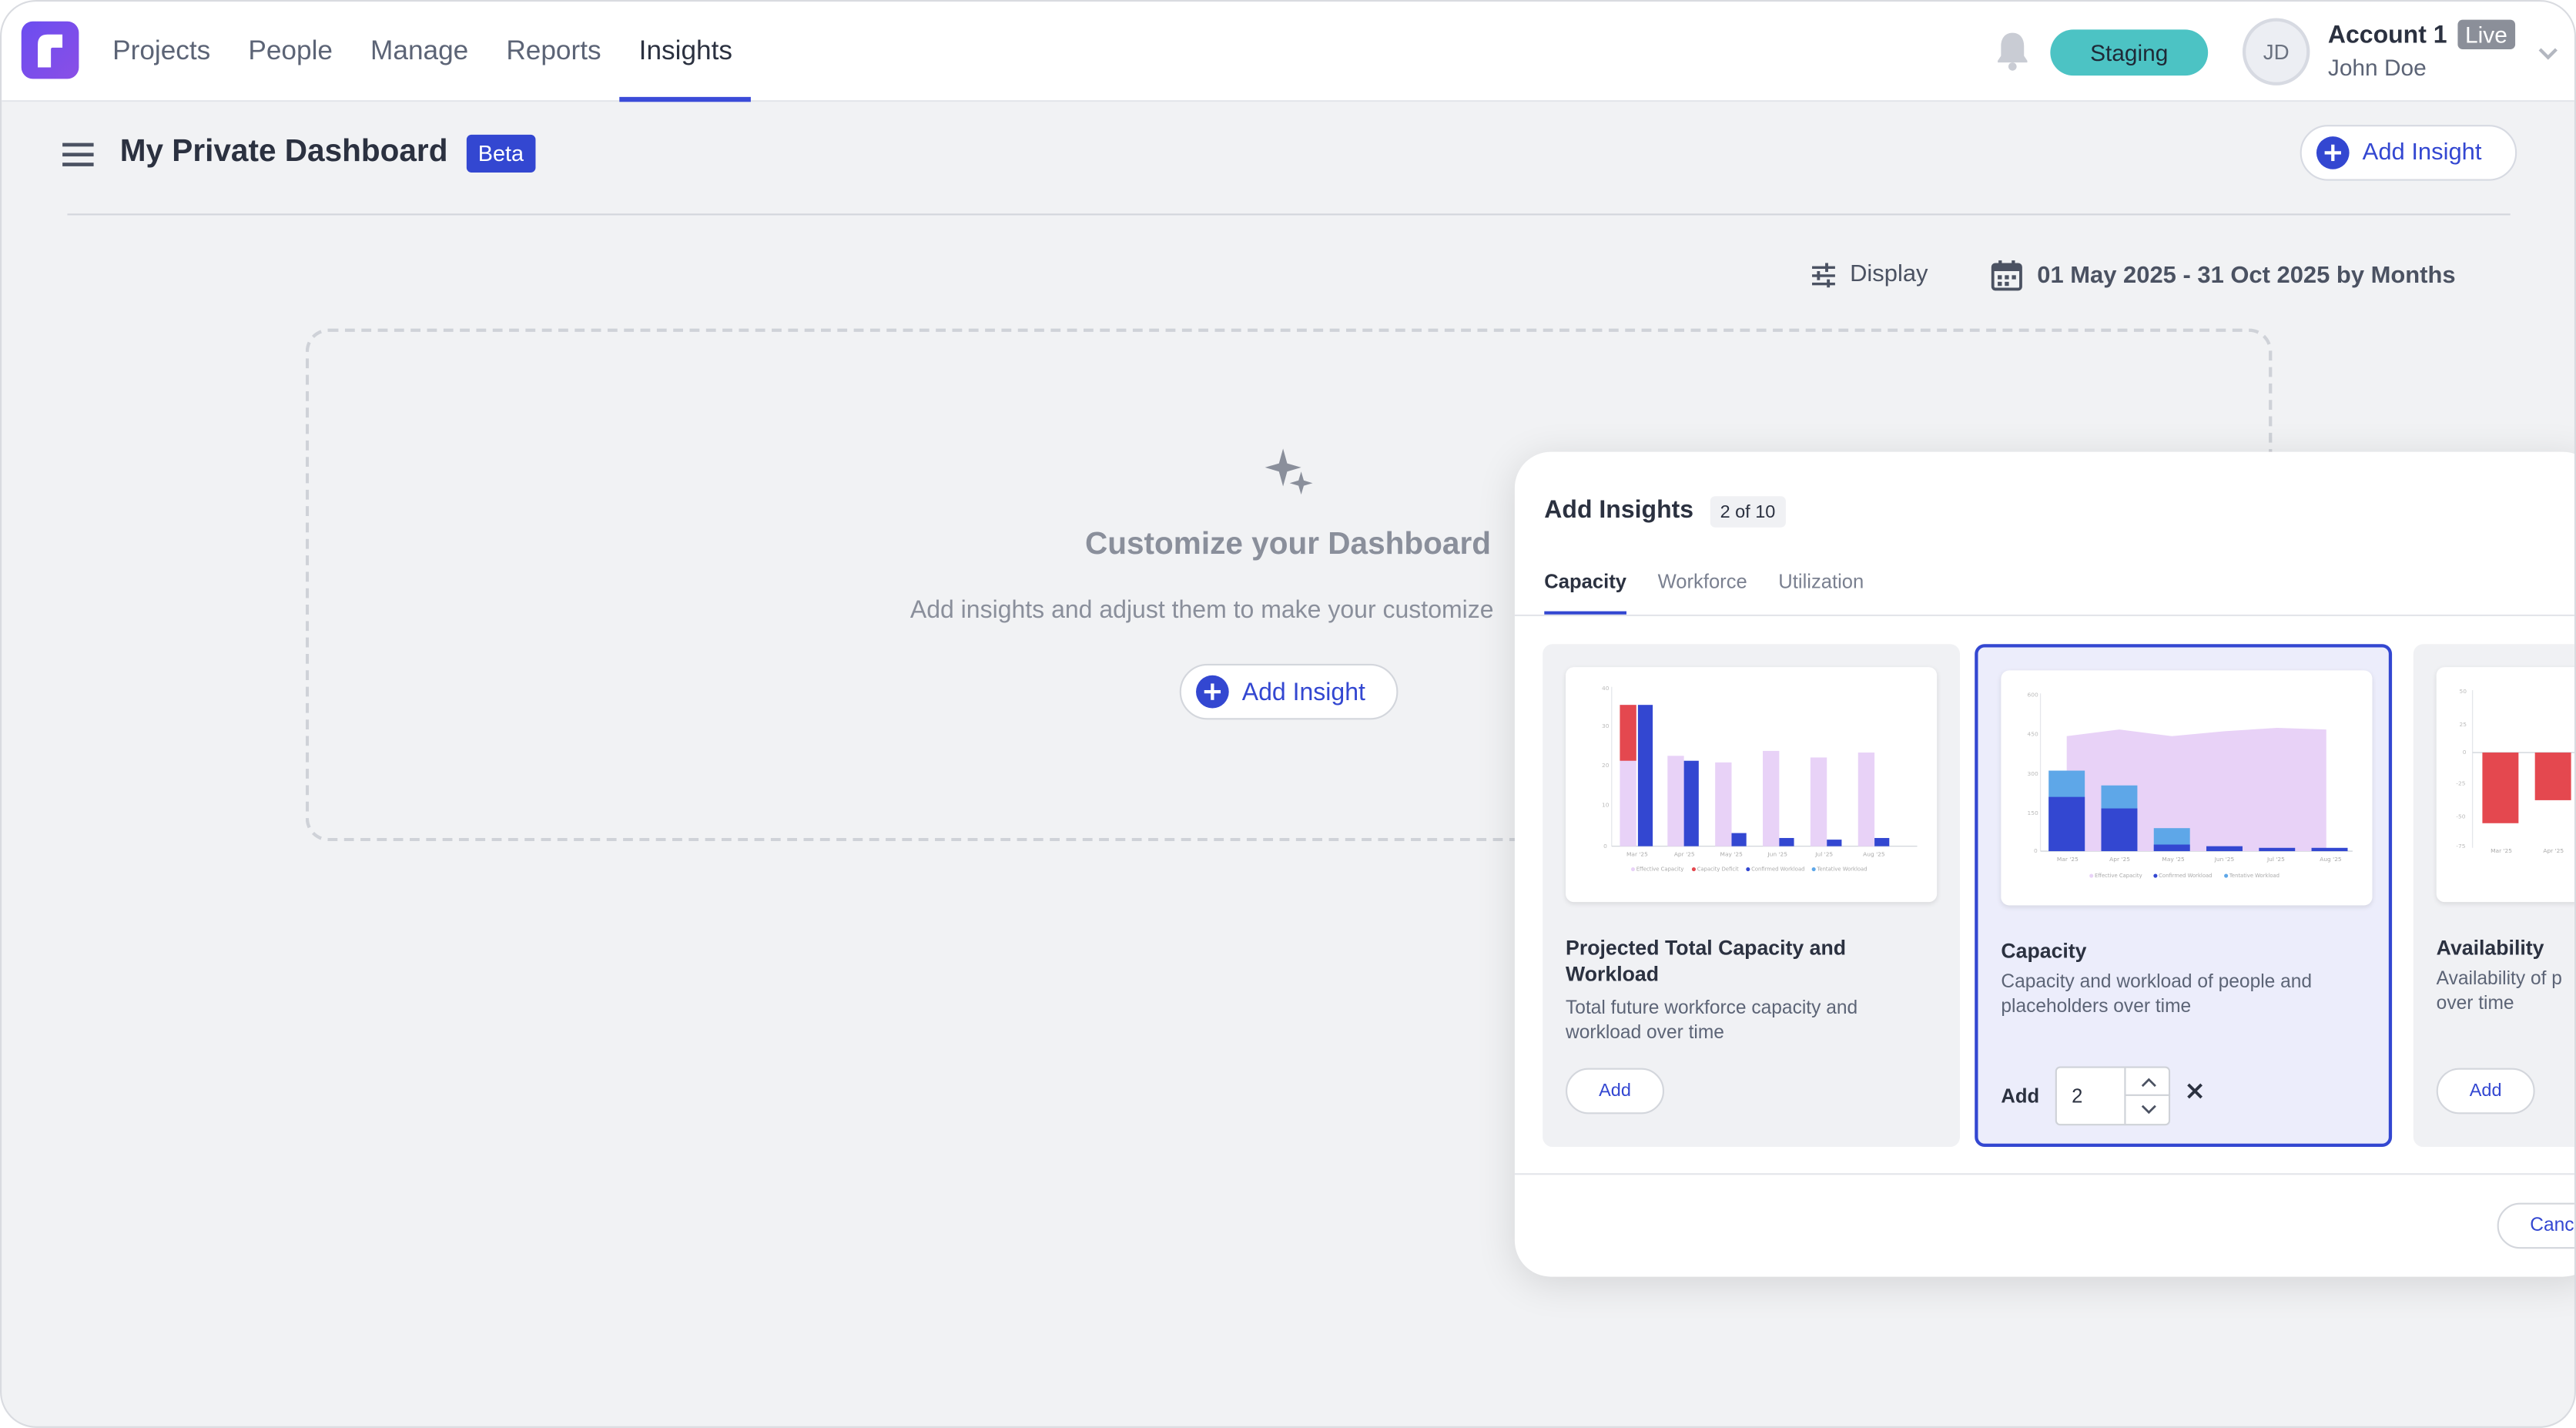 This screenshot has width=2576, height=1428. Describe the element at coordinates (2276, 51) in the screenshot. I see `avatar: JD` at that location.